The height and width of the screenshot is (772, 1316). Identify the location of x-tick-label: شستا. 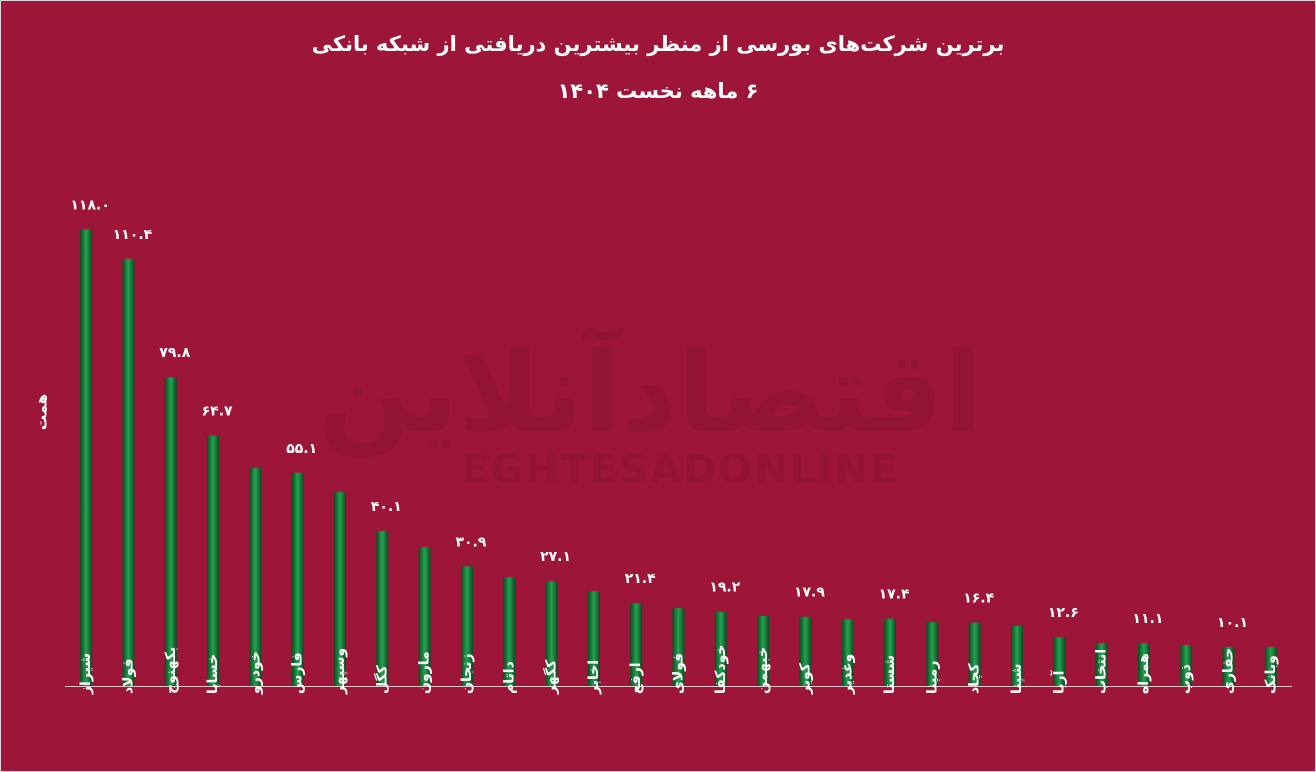
(890, 674).